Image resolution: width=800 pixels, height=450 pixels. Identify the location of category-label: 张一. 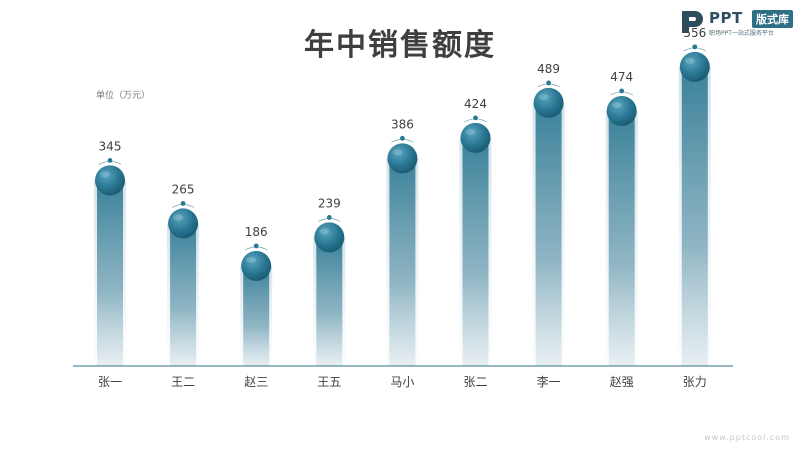
(110, 382).